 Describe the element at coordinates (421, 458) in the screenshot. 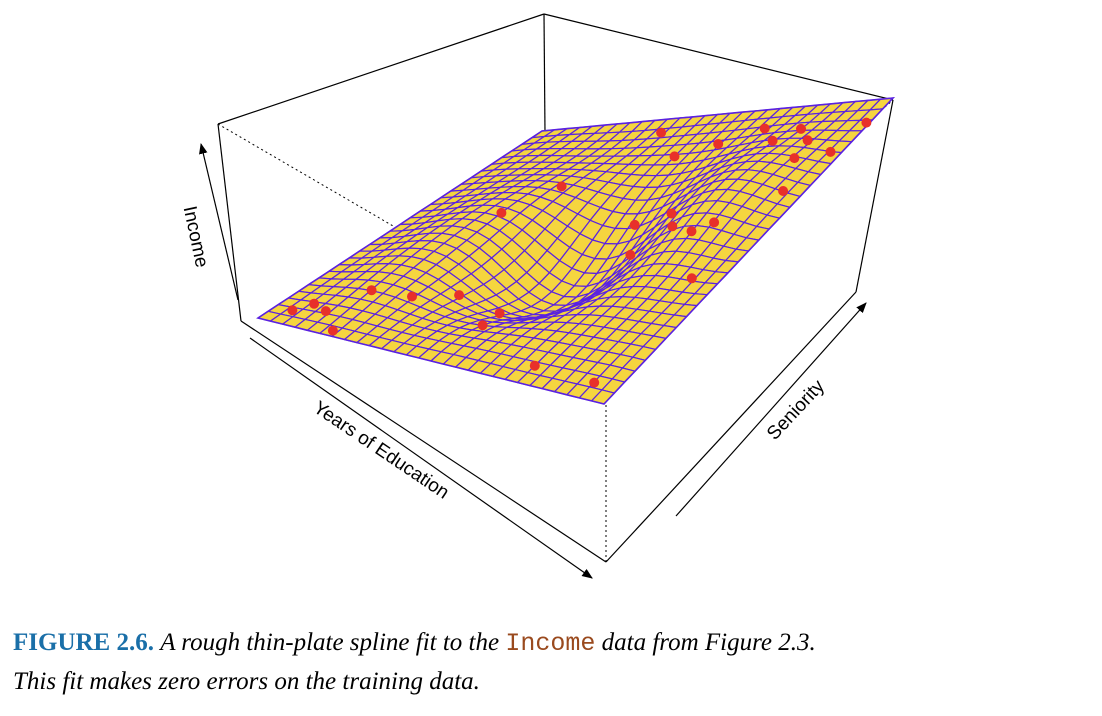

I see `education-axis-arrow` at that location.